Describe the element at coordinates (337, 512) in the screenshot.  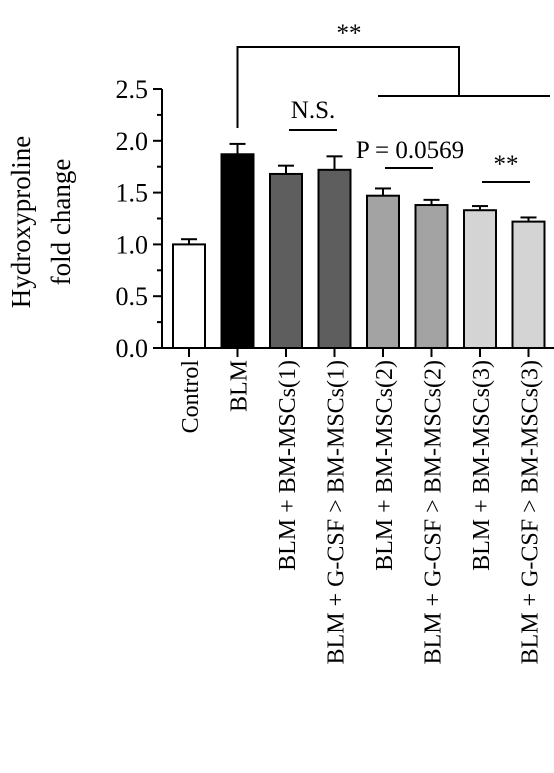
I see `category-label: BLM + G-CSF > BM-MSCs(1)` at that location.